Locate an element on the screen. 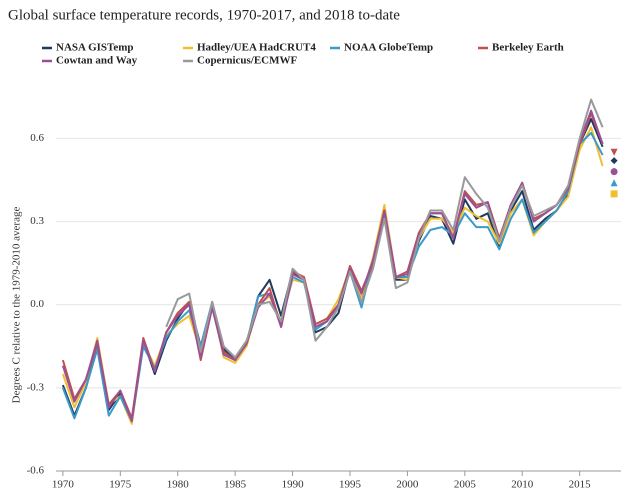 The width and height of the screenshot is (640, 503). x-tick-label: 2015 is located at coordinates (580, 485).